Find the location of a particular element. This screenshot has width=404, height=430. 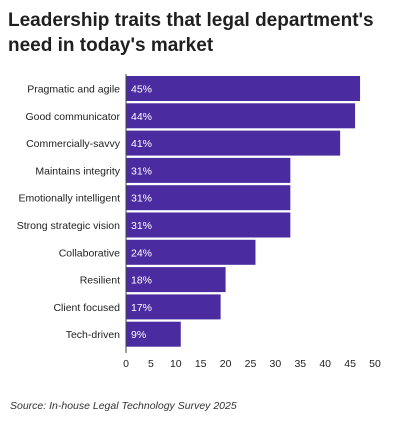

x-tick-label: 0 is located at coordinates (126, 364).